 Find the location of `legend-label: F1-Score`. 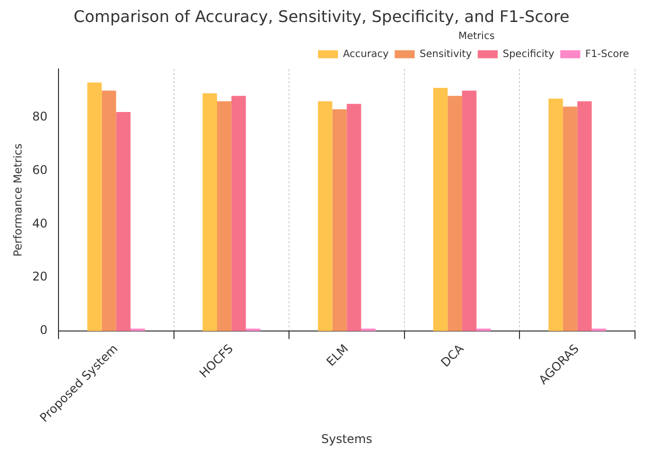

legend-label: F1-Score is located at coordinates (607, 54).